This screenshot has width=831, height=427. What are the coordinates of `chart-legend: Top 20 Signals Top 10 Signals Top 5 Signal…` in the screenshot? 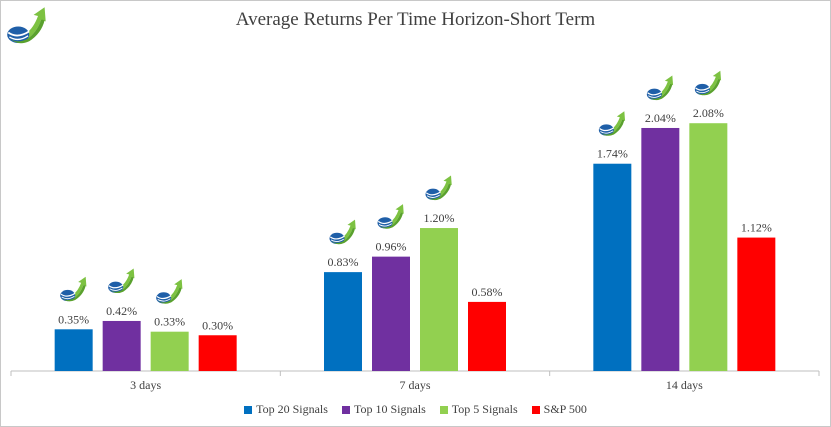 It's located at (415, 409).